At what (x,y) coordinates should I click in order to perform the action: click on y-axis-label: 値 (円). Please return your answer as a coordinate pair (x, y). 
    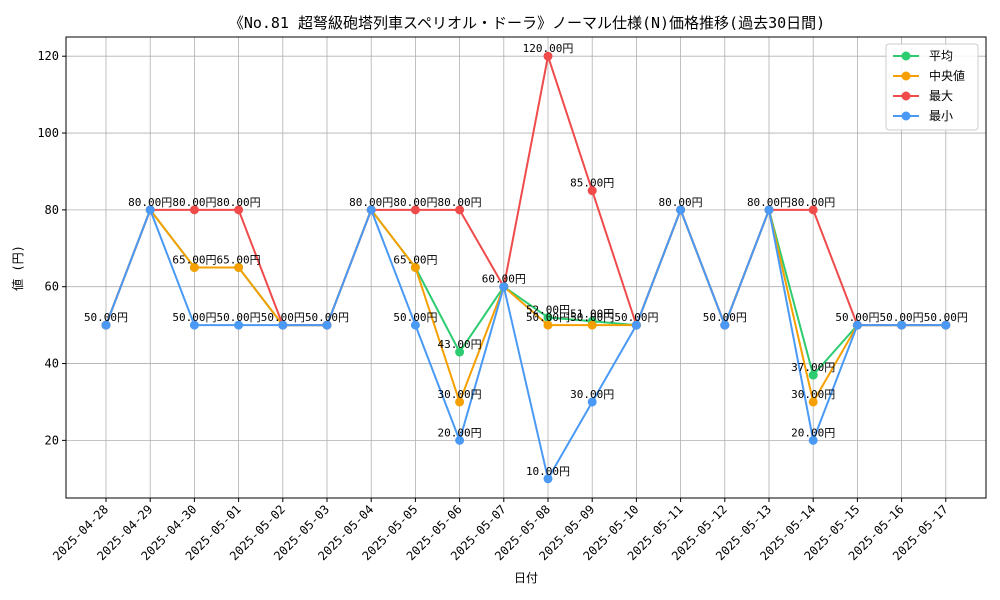
    Looking at the image, I should click on (17, 268).